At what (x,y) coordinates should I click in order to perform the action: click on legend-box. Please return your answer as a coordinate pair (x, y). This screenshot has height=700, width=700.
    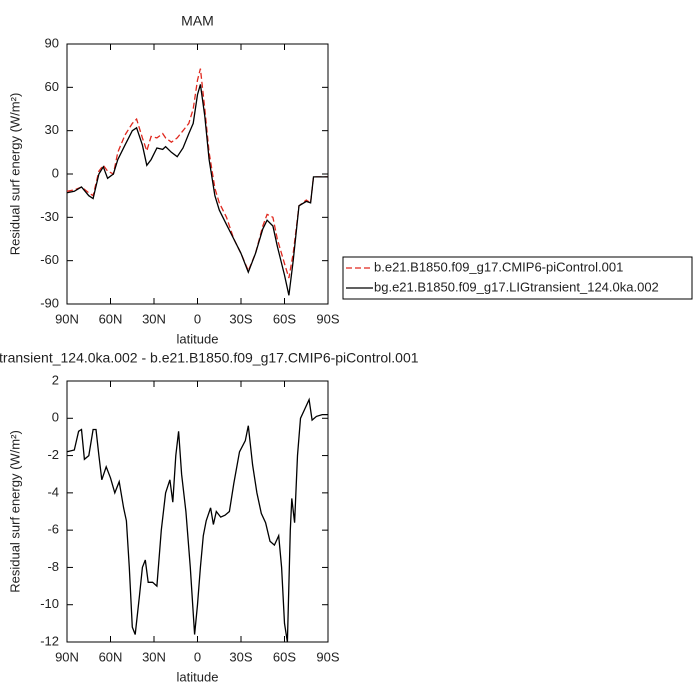
    Looking at the image, I should click on (517, 278).